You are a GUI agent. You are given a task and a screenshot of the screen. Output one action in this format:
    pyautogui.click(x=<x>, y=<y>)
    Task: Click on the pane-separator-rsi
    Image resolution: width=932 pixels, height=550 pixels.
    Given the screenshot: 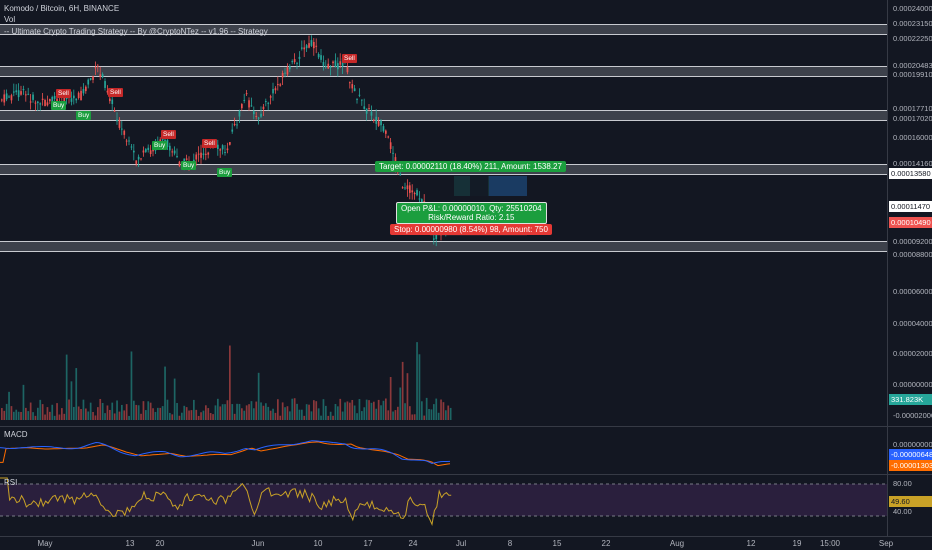 What is the action you would take?
    pyautogui.click(x=466, y=474)
    